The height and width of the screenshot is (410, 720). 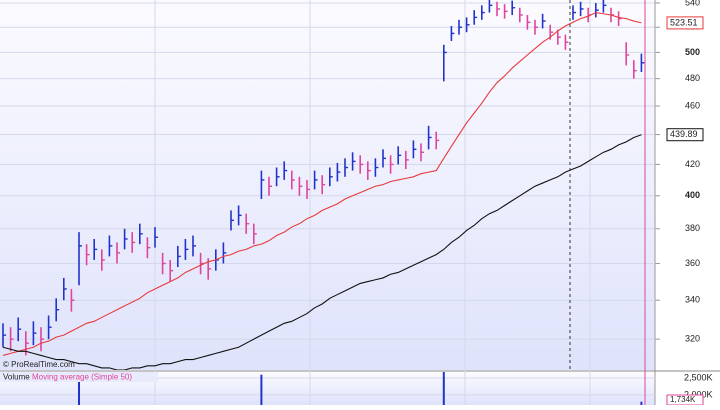 I want to click on last-value-label: 1,734K, so click(x=683, y=399).